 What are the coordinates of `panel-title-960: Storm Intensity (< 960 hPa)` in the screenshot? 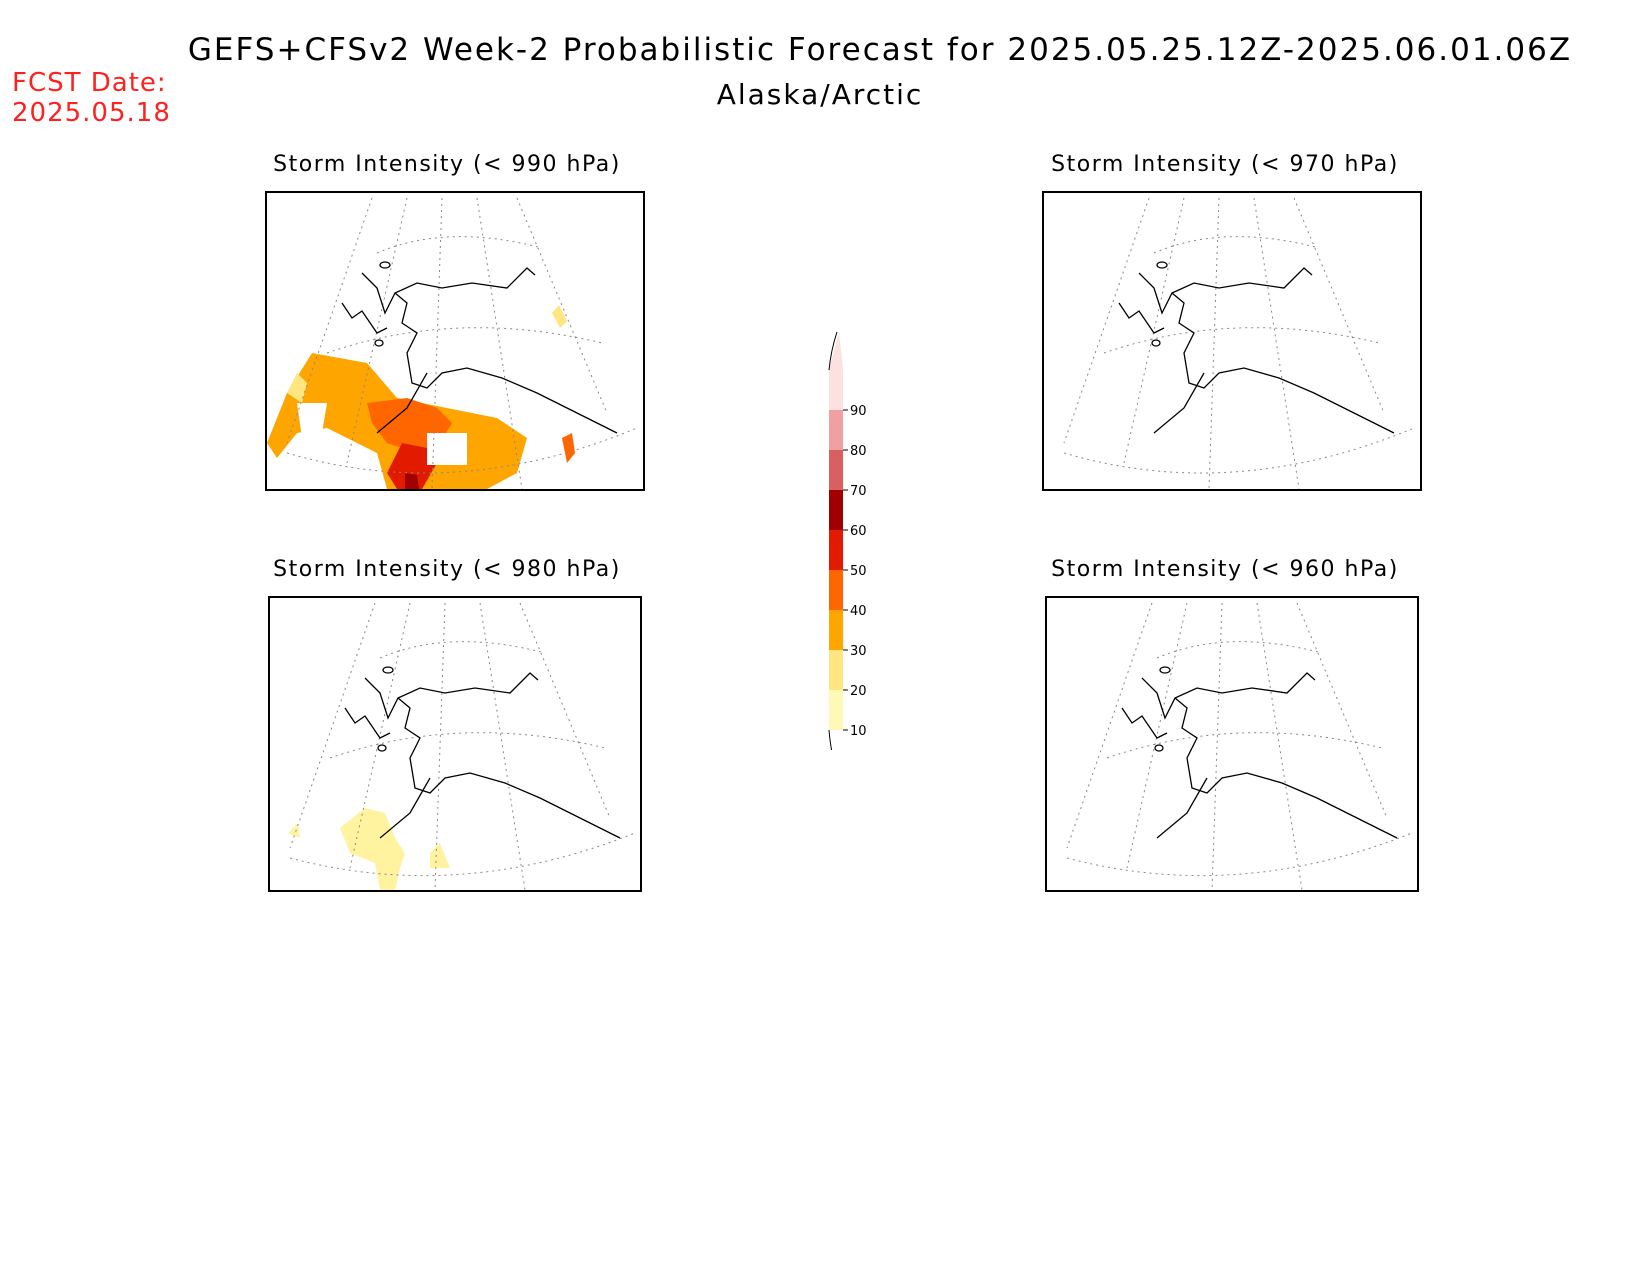 It's located at (1225, 569).